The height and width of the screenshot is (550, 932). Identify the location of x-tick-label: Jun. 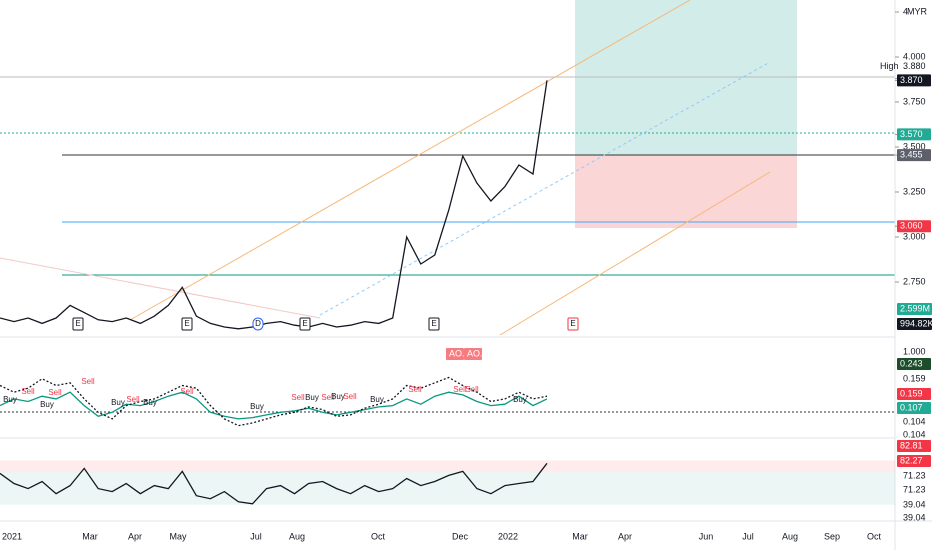
(706, 536).